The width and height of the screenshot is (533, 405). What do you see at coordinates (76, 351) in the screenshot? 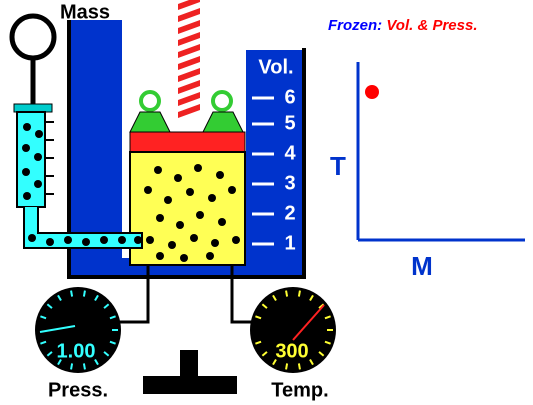
I see `pressure-value: 1.00` at bounding box center [76, 351].